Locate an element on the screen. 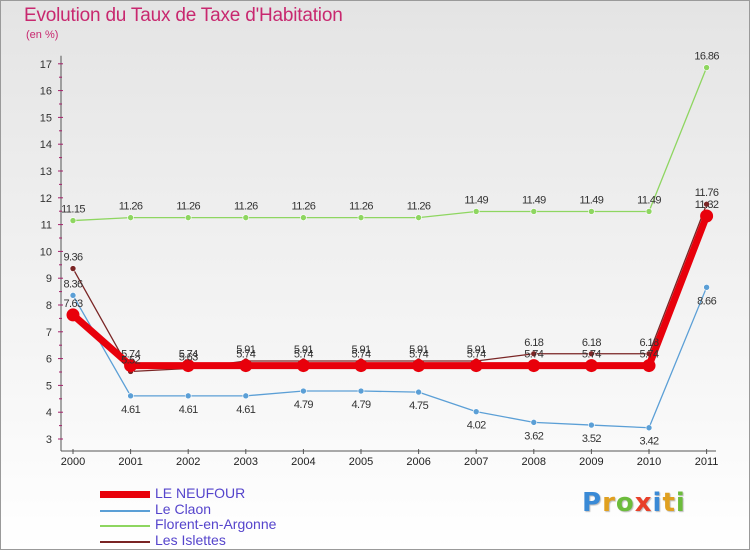 This screenshot has height=550, width=750. data-label-3: 11.76 is located at coordinates (707, 193).